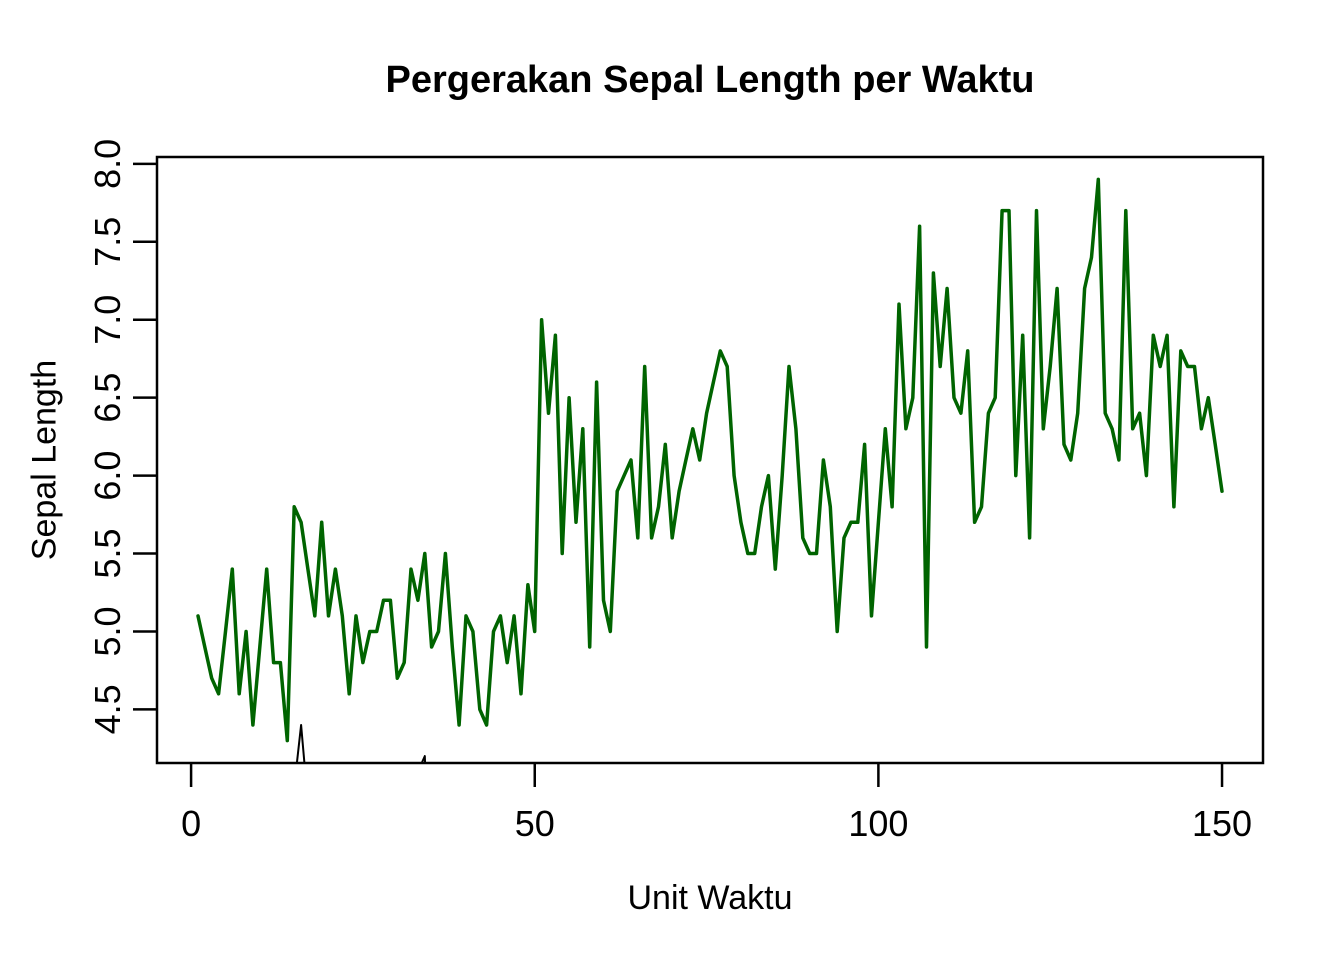 Image resolution: width=1344 pixels, height=960 pixels. What do you see at coordinates (710, 898) in the screenshot?
I see `x-axis-label: Unit Waktu` at bounding box center [710, 898].